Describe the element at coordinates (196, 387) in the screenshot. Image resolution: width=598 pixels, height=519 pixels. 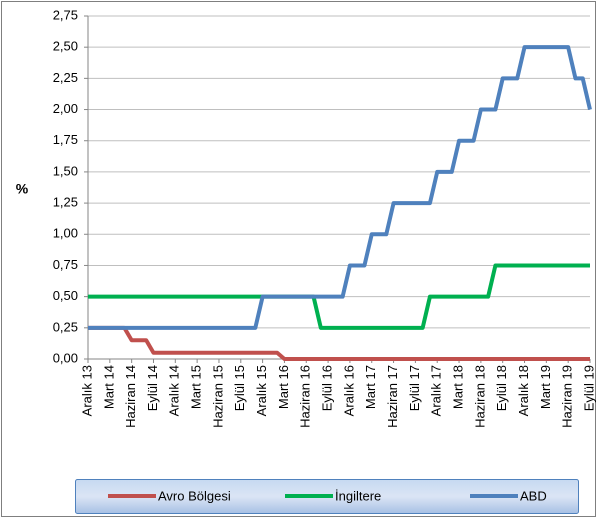
I see `x-tick-label: Mart 15` at that location.